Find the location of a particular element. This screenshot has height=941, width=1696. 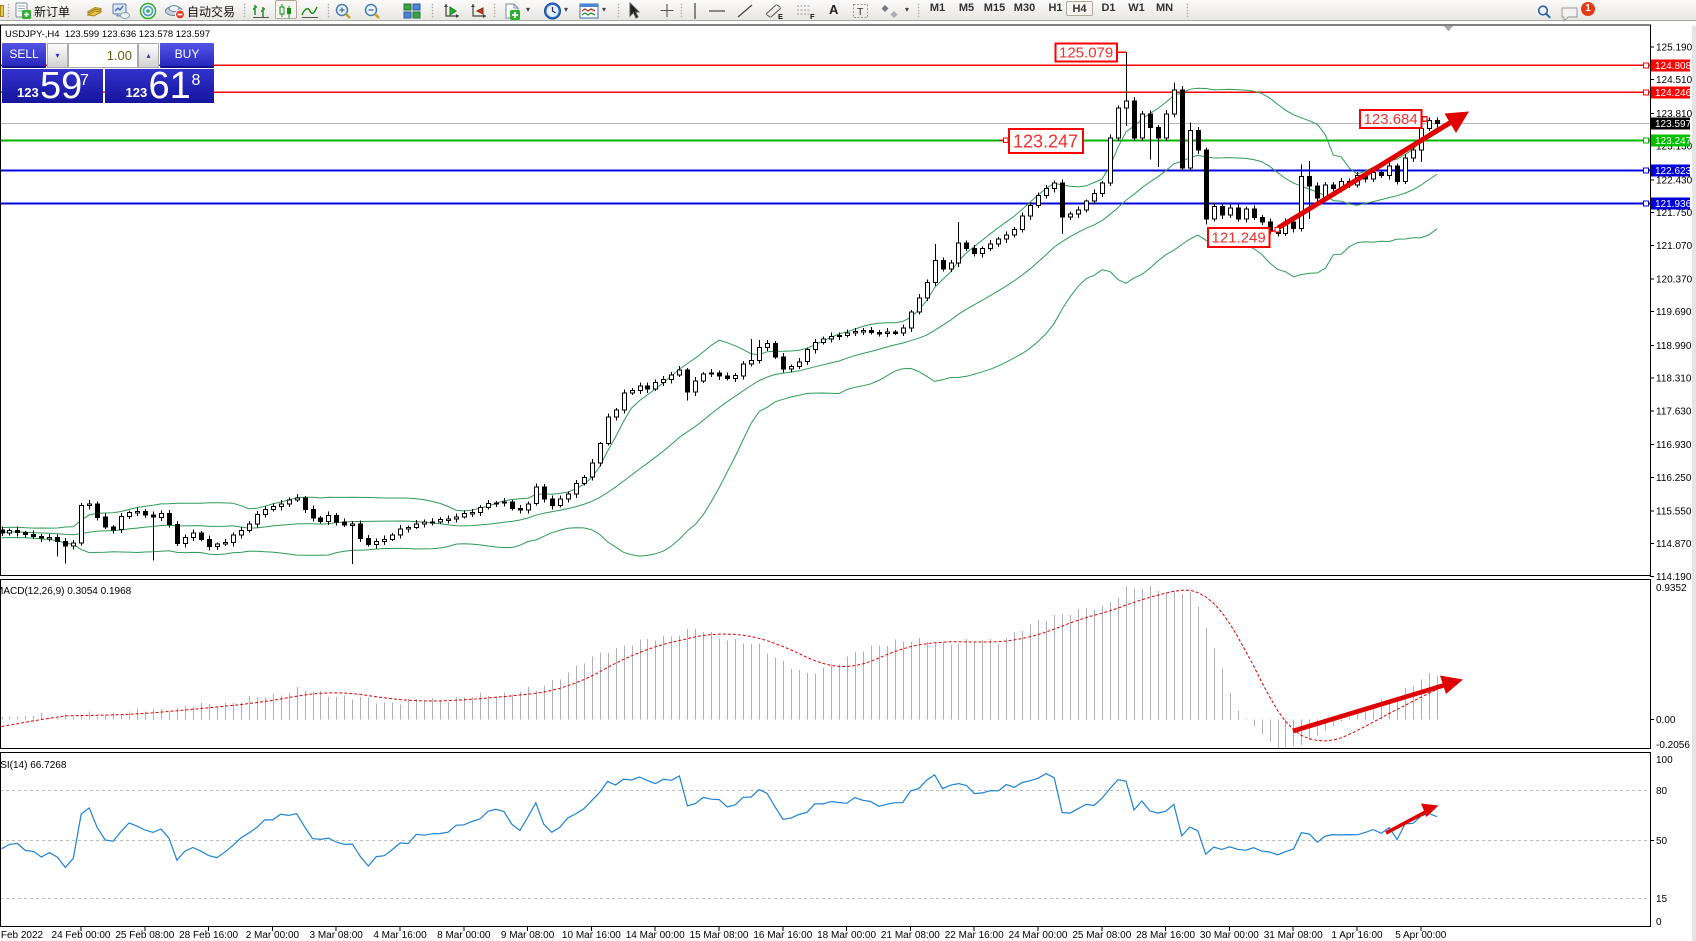

svg-text: 4 Mar 16:00 is located at coordinates (400, 935).